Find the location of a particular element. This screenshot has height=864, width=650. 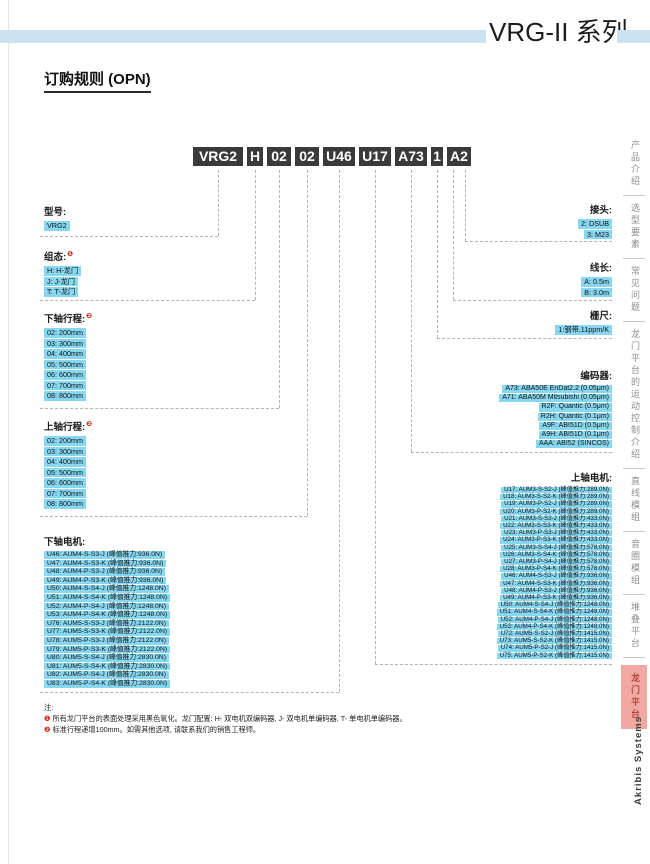

group-upper-stroke-label: 上轴行程:❷ is located at coordinates (68, 427).